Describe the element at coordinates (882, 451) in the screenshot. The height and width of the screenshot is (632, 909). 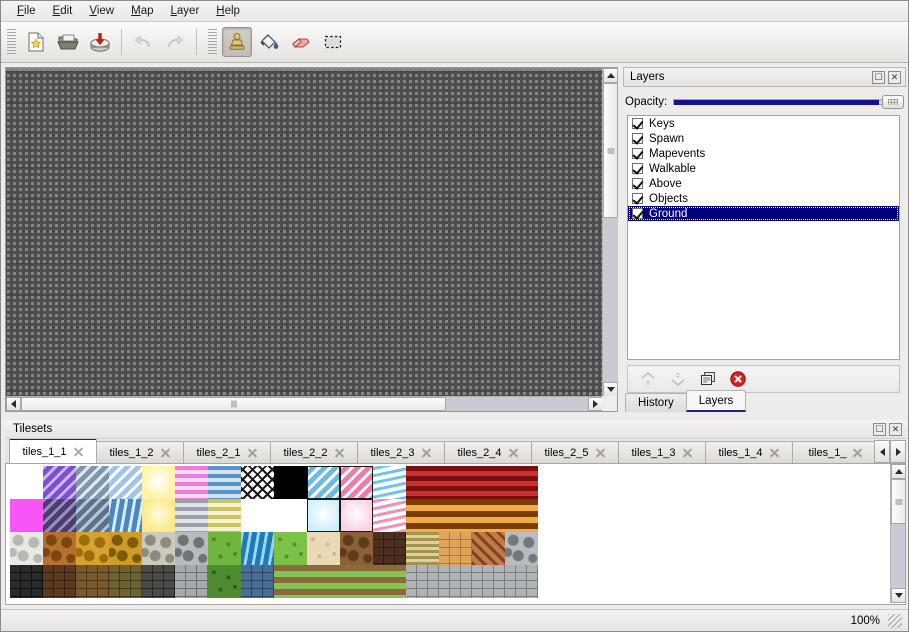
I see `tileset-tabs-scroll-left-button` at that location.